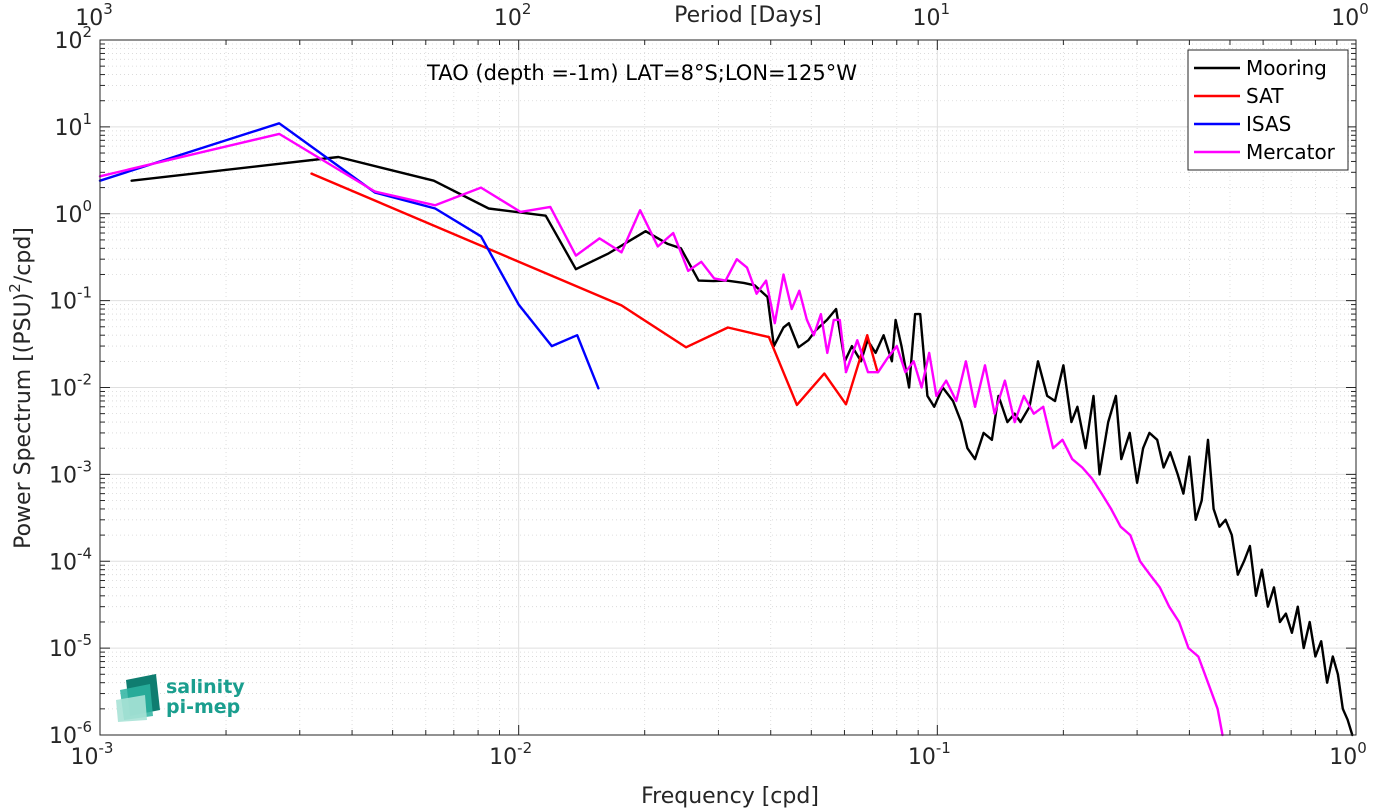 The height and width of the screenshot is (809, 1383). Describe the element at coordinates (1268, 124) in the screenshot. I see `legend-label-isas: ISAS` at that location.